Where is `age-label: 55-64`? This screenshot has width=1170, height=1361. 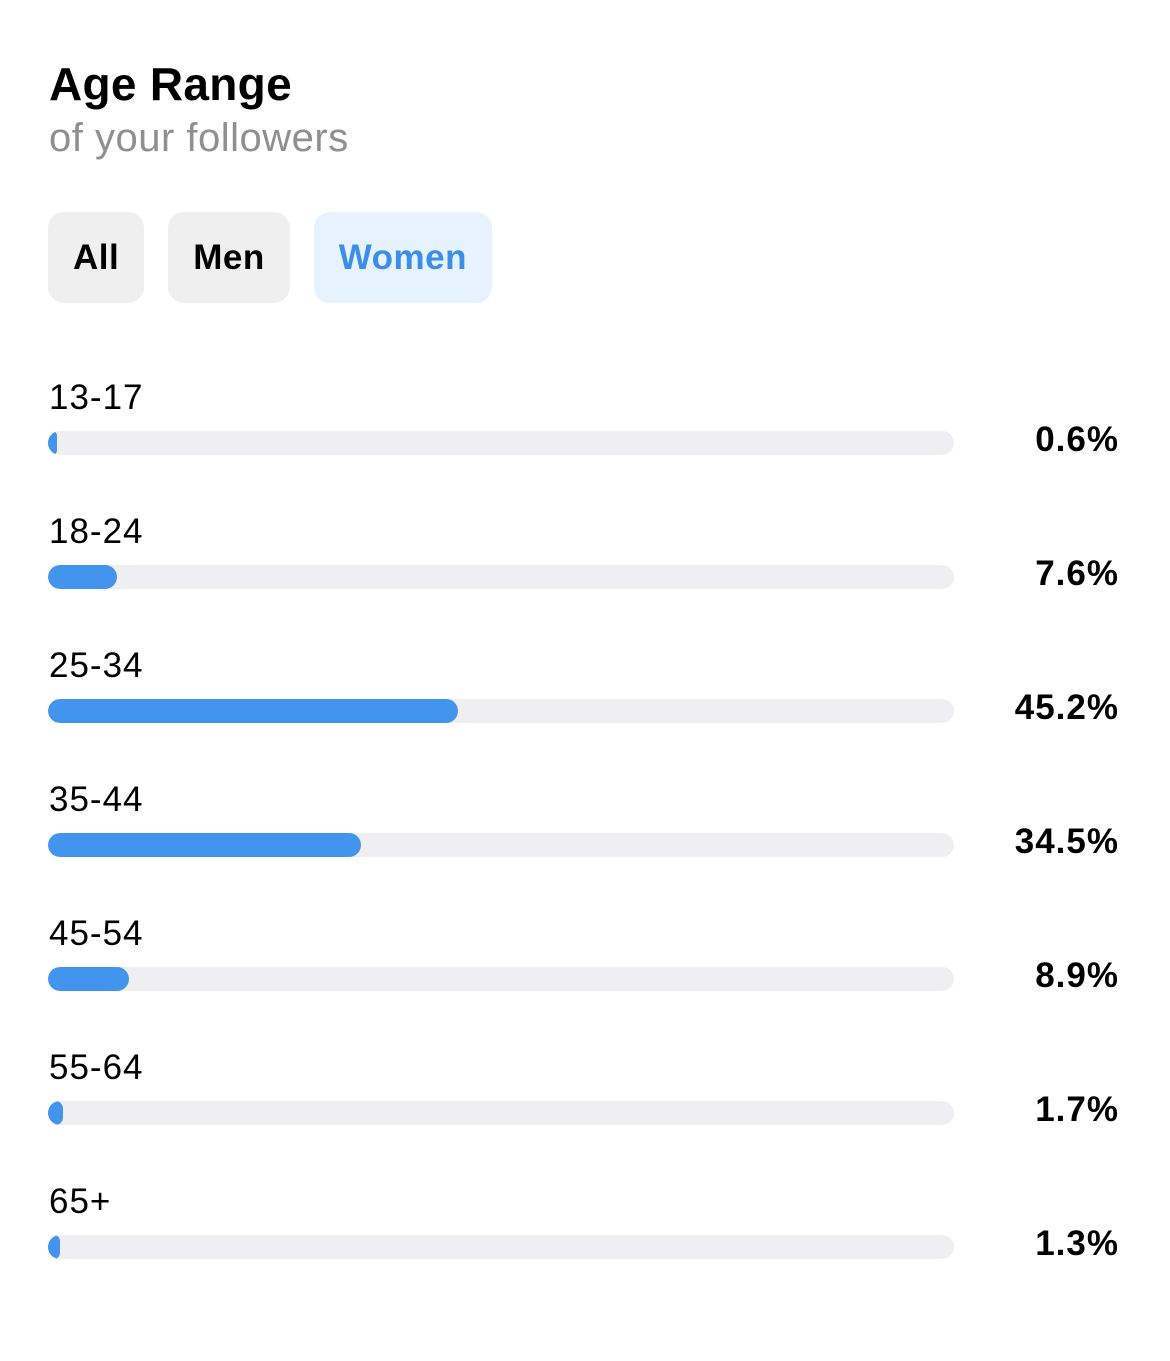 age-label: 55-64 is located at coordinates (96, 1067).